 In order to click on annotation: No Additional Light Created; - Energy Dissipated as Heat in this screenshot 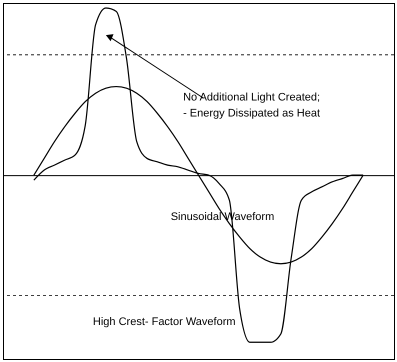, I will do `click(251, 106)`.